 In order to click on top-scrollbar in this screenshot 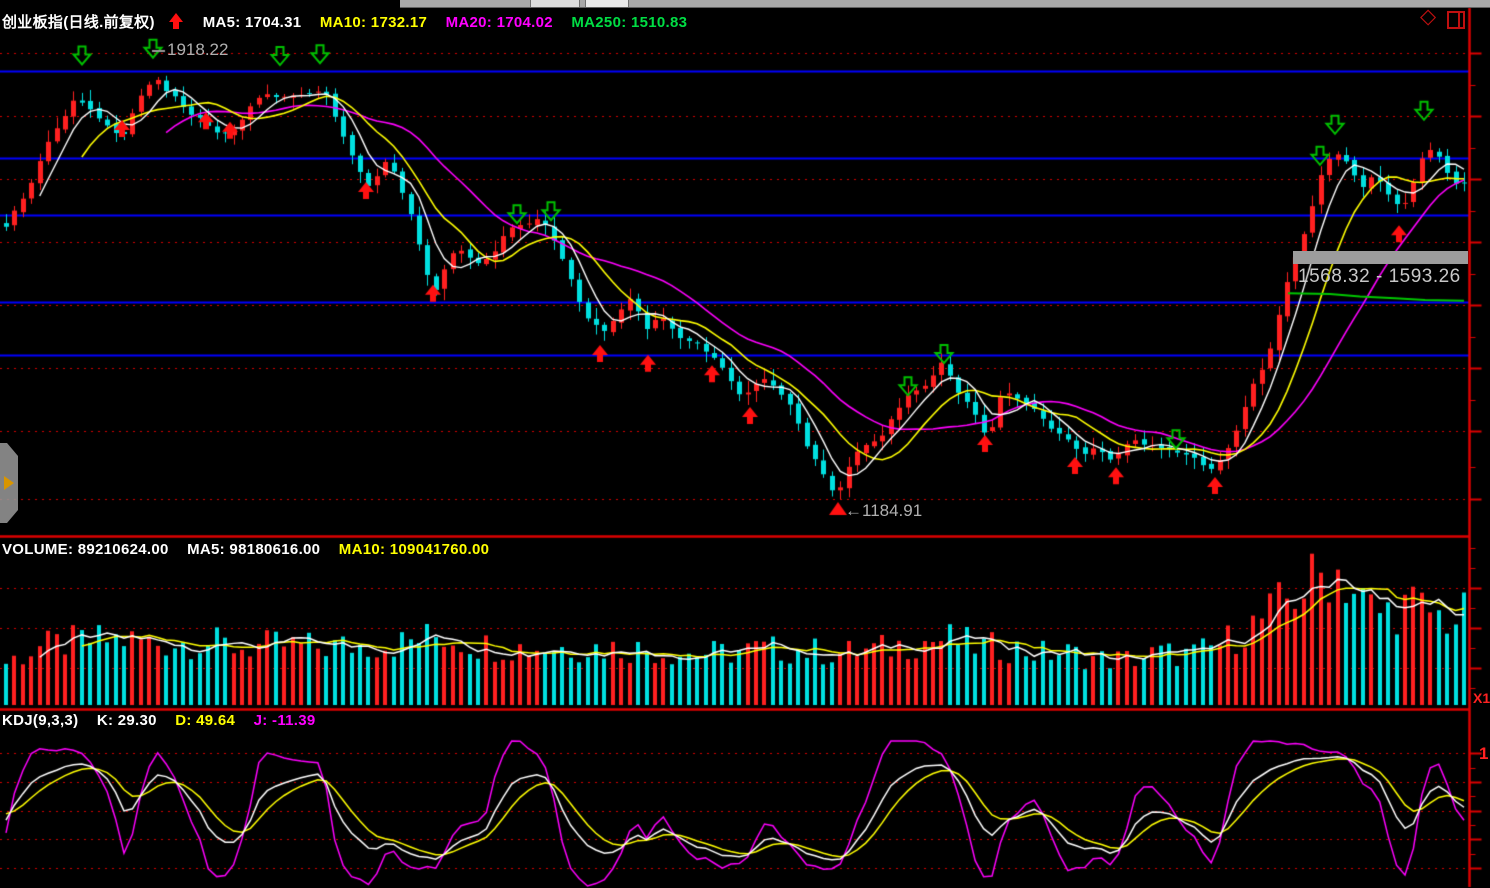, I will do `click(945, 4)`.